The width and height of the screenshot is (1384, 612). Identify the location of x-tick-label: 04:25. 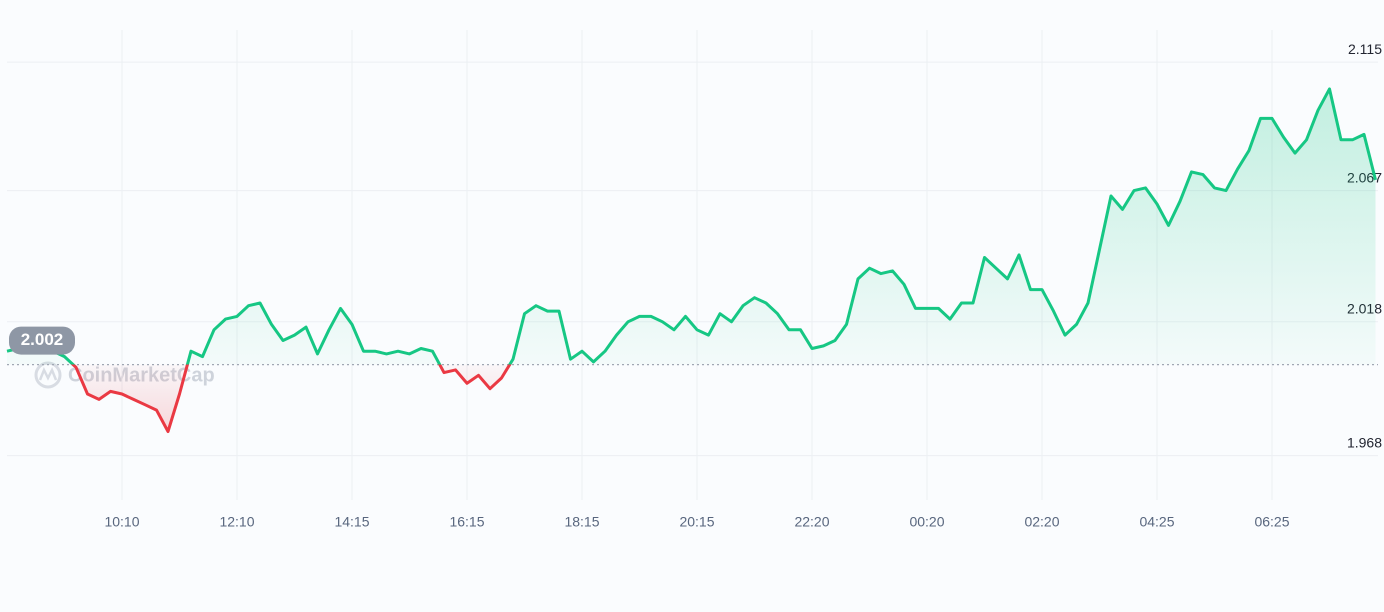
(1156, 522).